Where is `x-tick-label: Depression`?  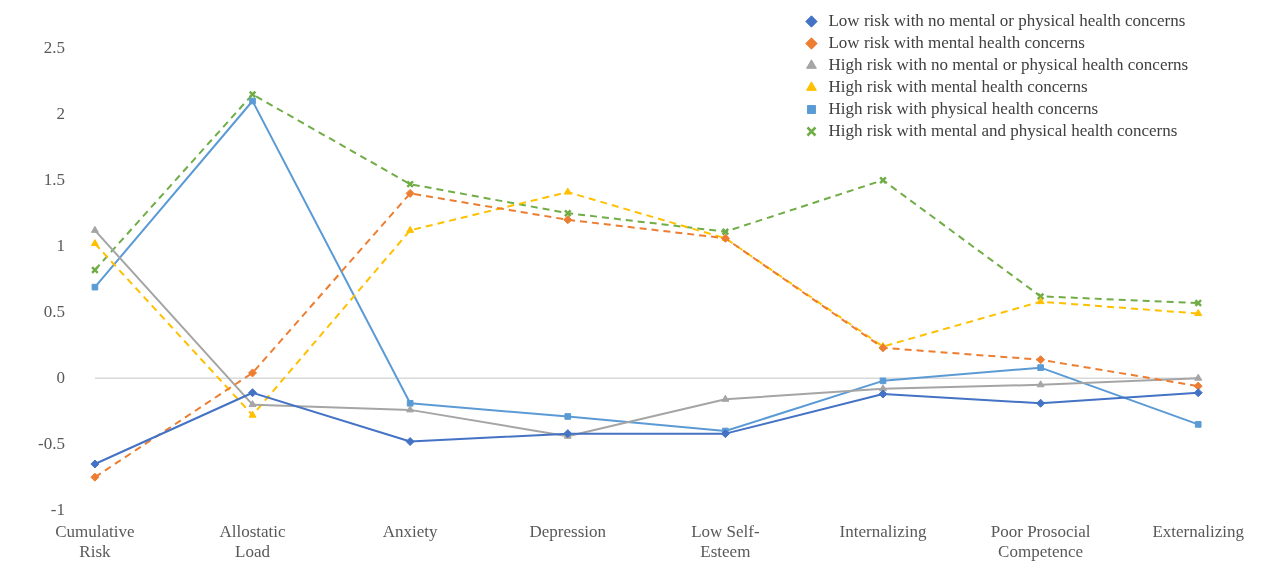 x-tick-label: Depression is located at coordinates (568, 531).